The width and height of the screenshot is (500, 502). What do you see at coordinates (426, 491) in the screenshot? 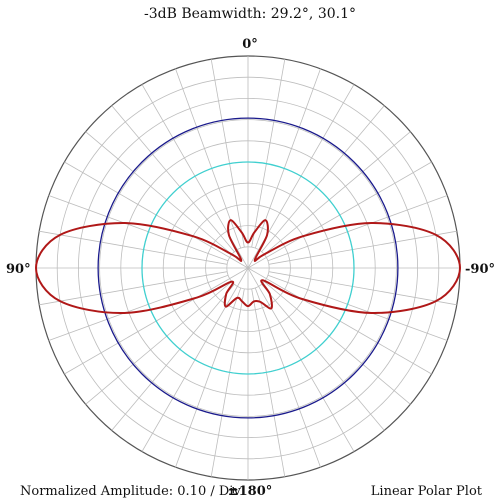
I see `plot-type-note: Linear Polar Plot` at bounding box center [426, 491].